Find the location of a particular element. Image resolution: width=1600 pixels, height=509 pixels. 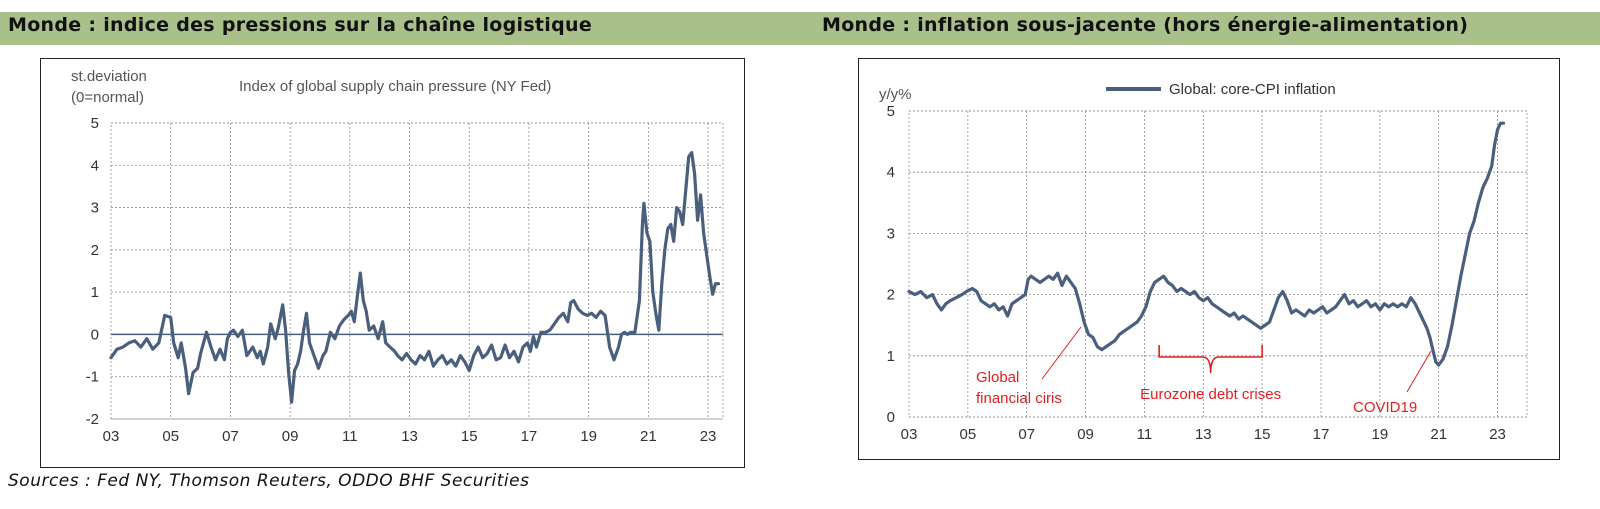

y-tick-label: -2 is located at coordinates (92, 419).